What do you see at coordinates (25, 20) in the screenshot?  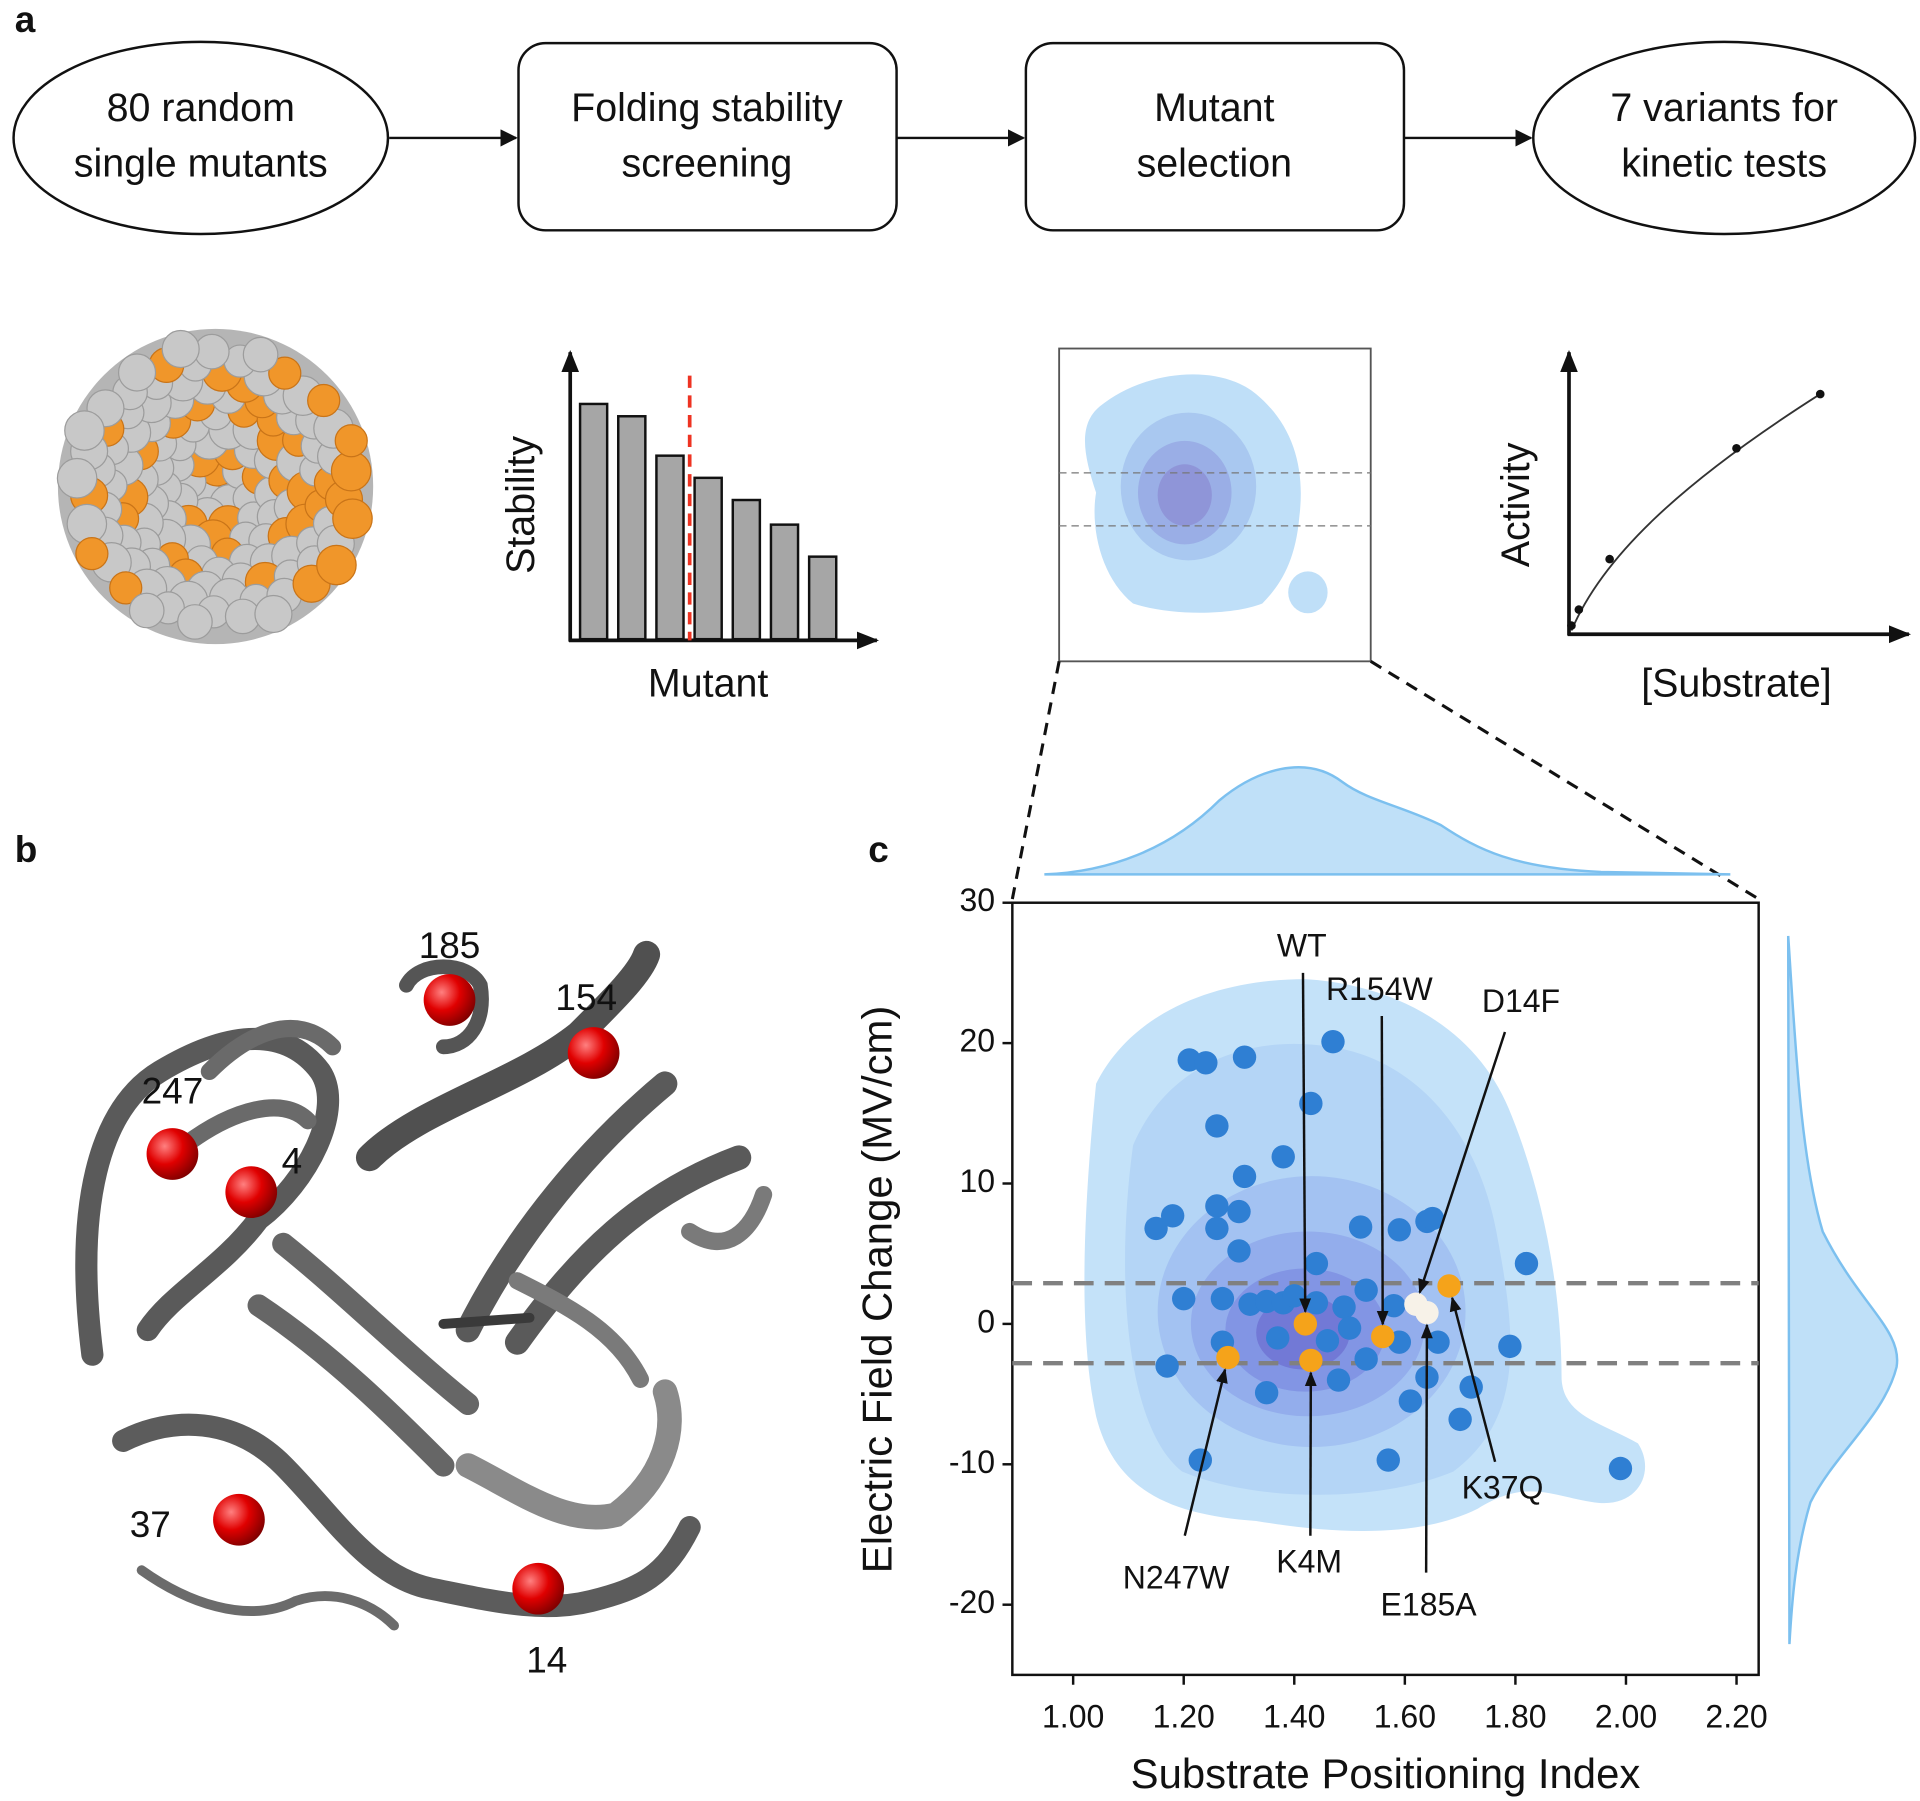 I see `panel-label: a` at bounding box center [25, 20].